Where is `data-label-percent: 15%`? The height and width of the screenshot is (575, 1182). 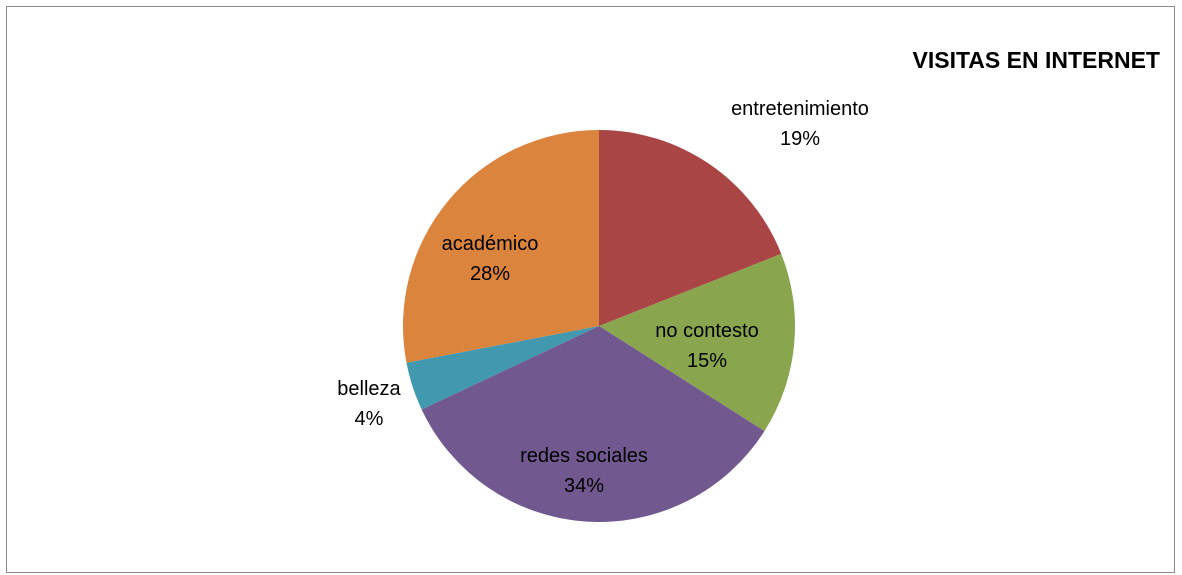 data-label-percent: 15% is located at coordinates (707, 361).